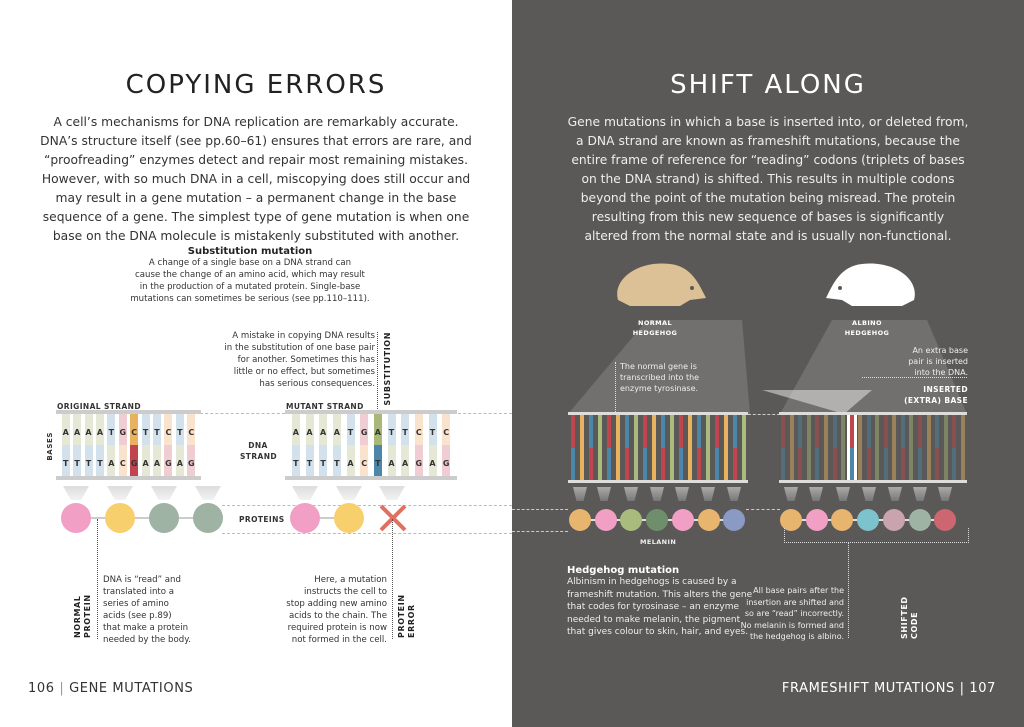 Image resolution: width=1024 pixels, height=727 pixels. I want to click on text-line: that make a protein, so click(146, 628).